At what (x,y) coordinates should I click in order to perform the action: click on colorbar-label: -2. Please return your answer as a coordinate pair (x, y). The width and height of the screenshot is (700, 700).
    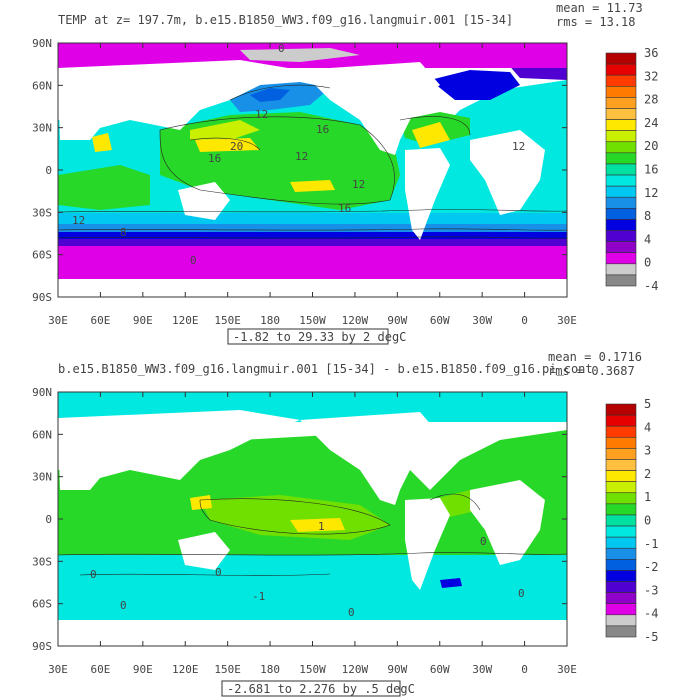
    Looking at the image, I should click on (651, 567).